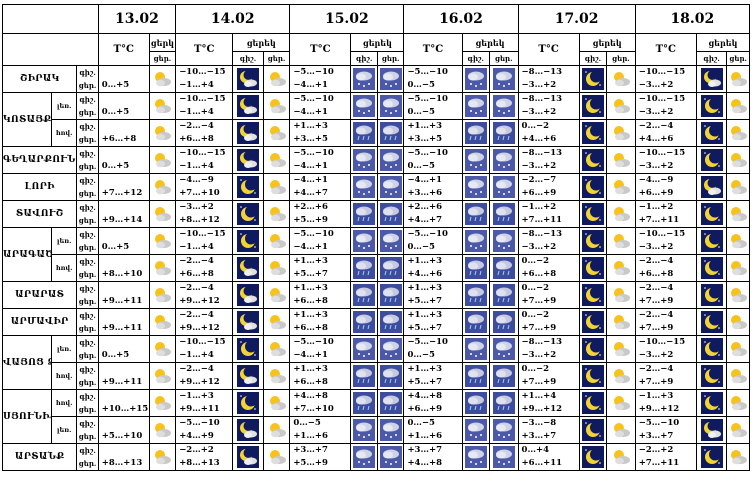 The height and width of the screenshot is (499, 752). I want to click on temp-day: +4…+8, so click(425, 463).